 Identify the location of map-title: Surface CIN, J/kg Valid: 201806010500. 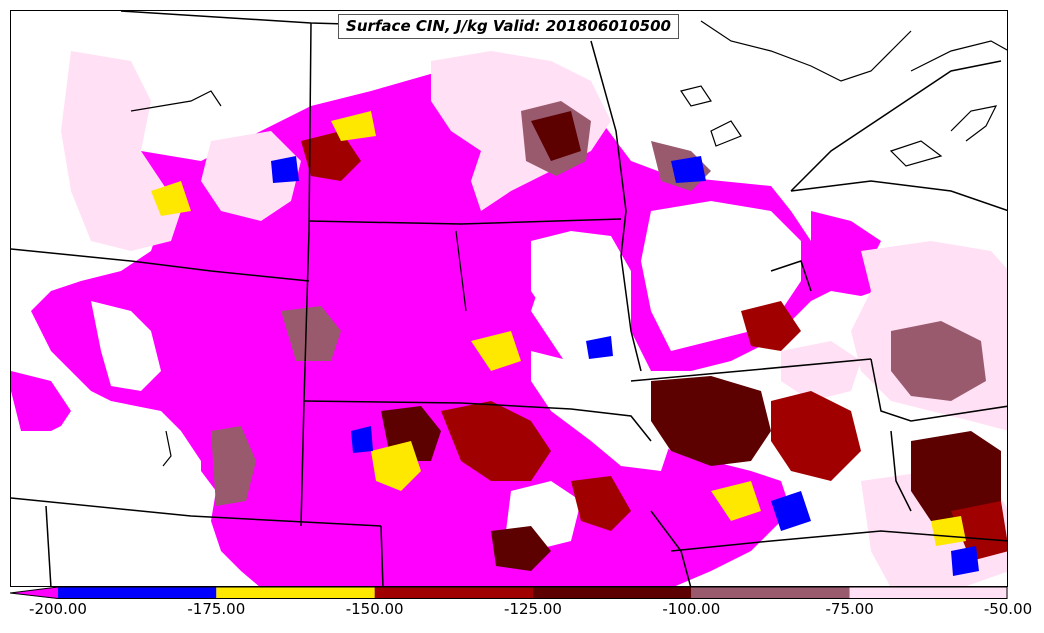
(508, 26).